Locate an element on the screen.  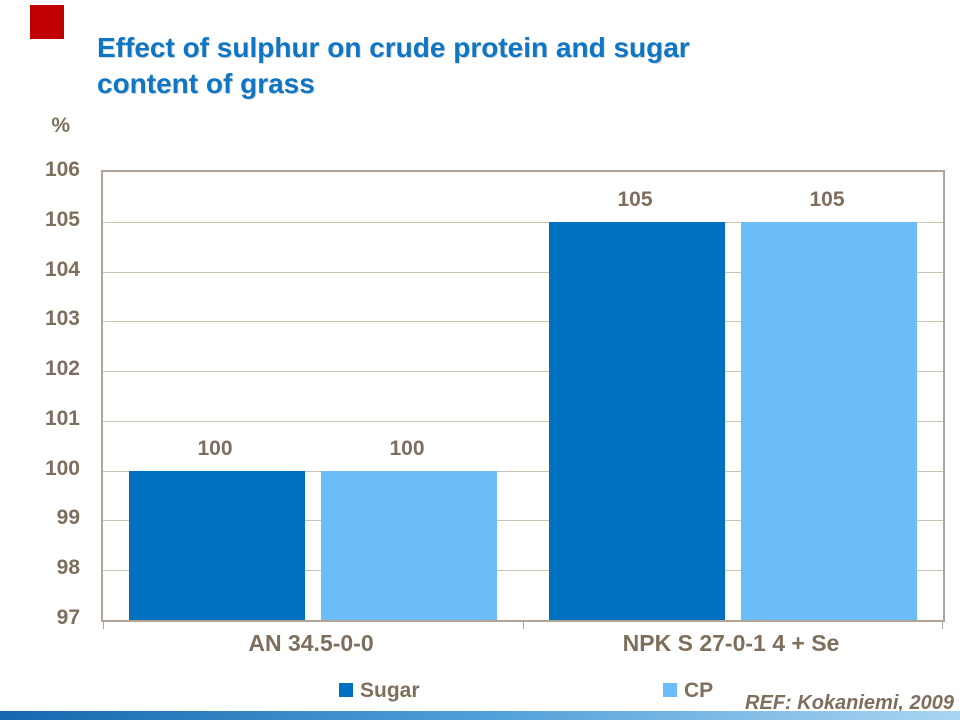
legend-item-cp: CP is located at coordinates (688, 690).